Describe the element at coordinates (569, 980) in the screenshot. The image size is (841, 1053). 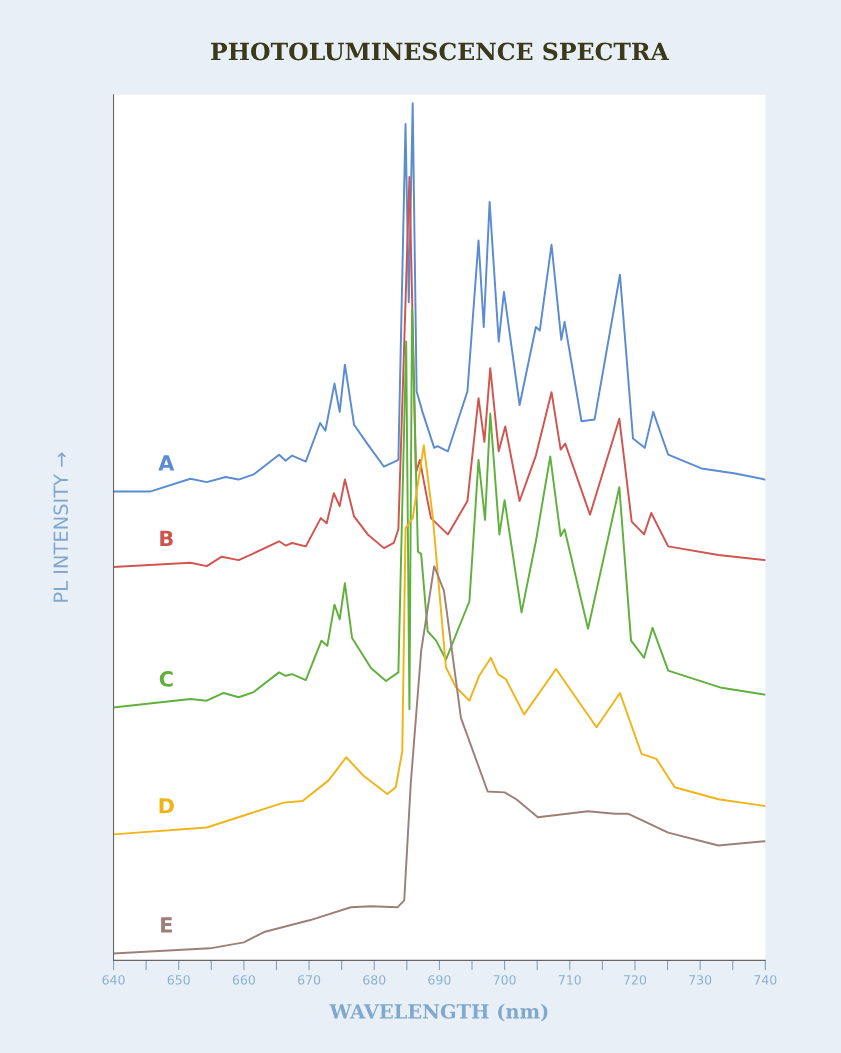
I see `x-tick-label: 710` at that location.